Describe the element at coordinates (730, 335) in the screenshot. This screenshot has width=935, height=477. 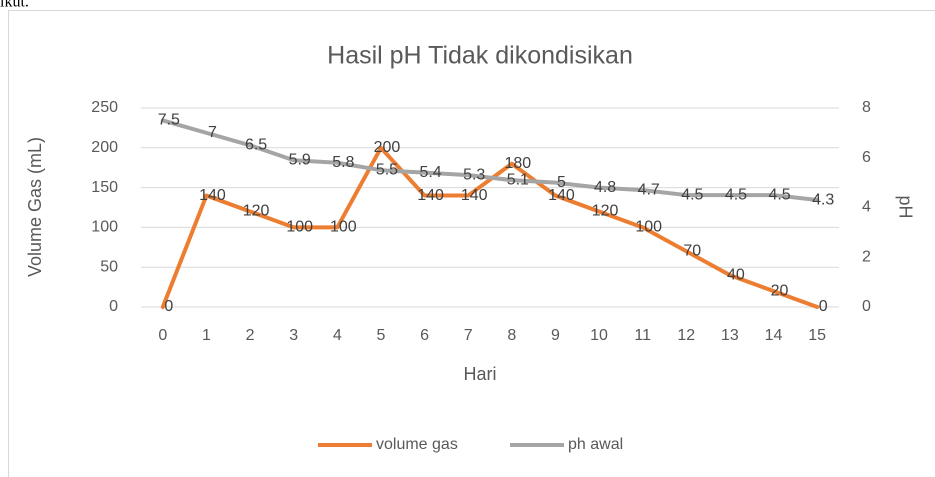
I see `x-tick-label: 13` at that location.